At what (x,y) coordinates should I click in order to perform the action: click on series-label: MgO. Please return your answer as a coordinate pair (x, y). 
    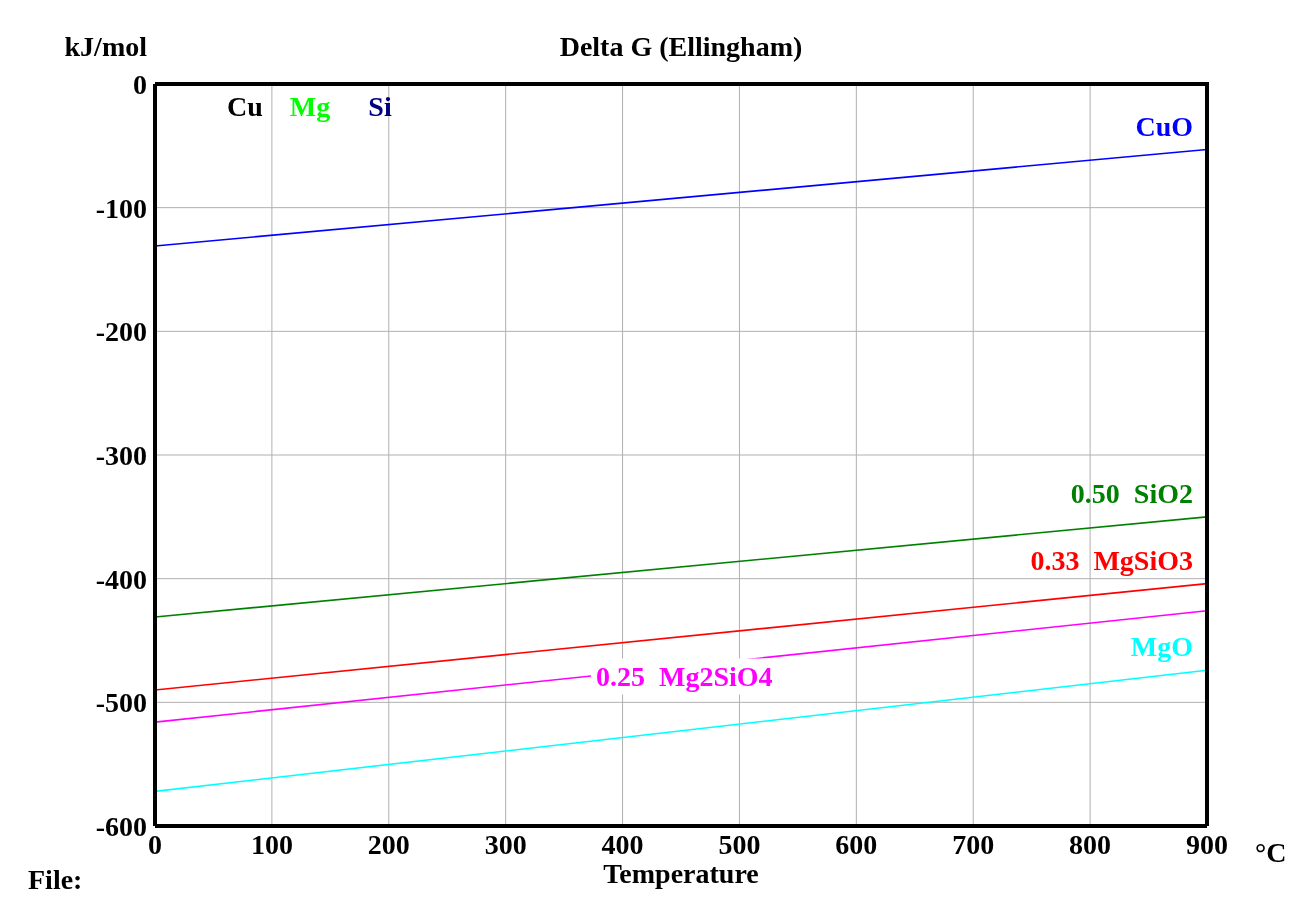
    Looking at the image, I should click on (1161, 647).